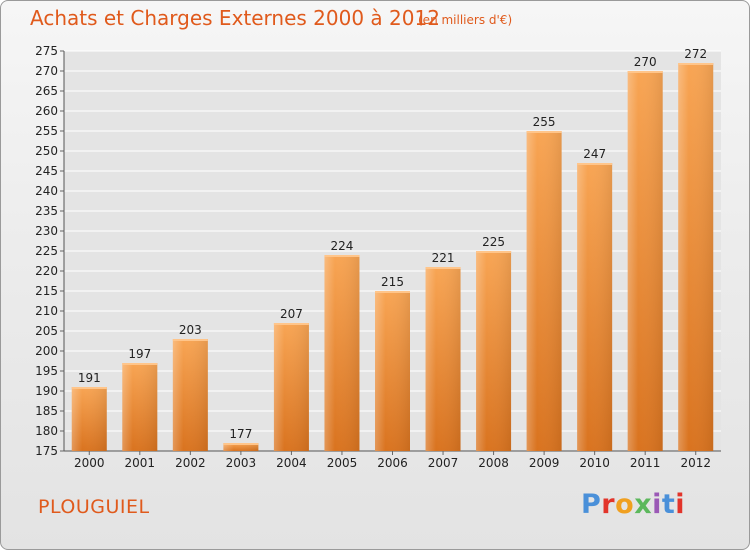  Describe the element at coordinates (291, 314) in the screenshot. I see `bar-value-label: 207` at that location.